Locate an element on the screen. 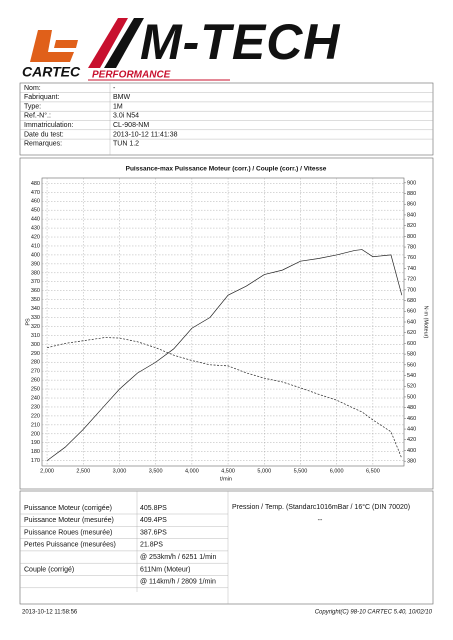 Image resolution: width=453 pixels, height=640 pixels. y-tick-label: 390 is located at coordinates (35, 264).